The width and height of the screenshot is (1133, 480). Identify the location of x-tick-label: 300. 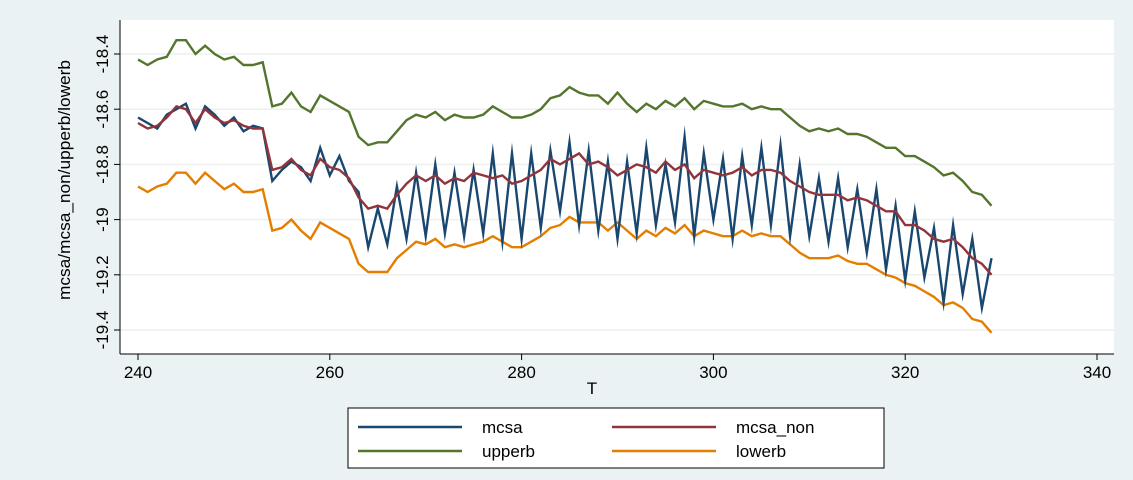
(713, 372).